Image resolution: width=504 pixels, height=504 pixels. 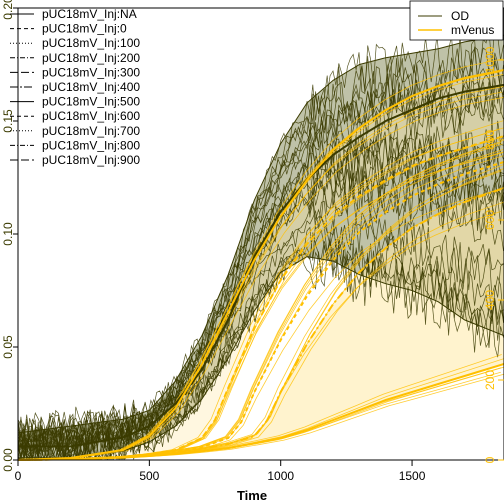 What do you see at coordinates (490, 59) in the screenshot?
I see `y2-tick-label: 1000` at bounding box center [490, 59].